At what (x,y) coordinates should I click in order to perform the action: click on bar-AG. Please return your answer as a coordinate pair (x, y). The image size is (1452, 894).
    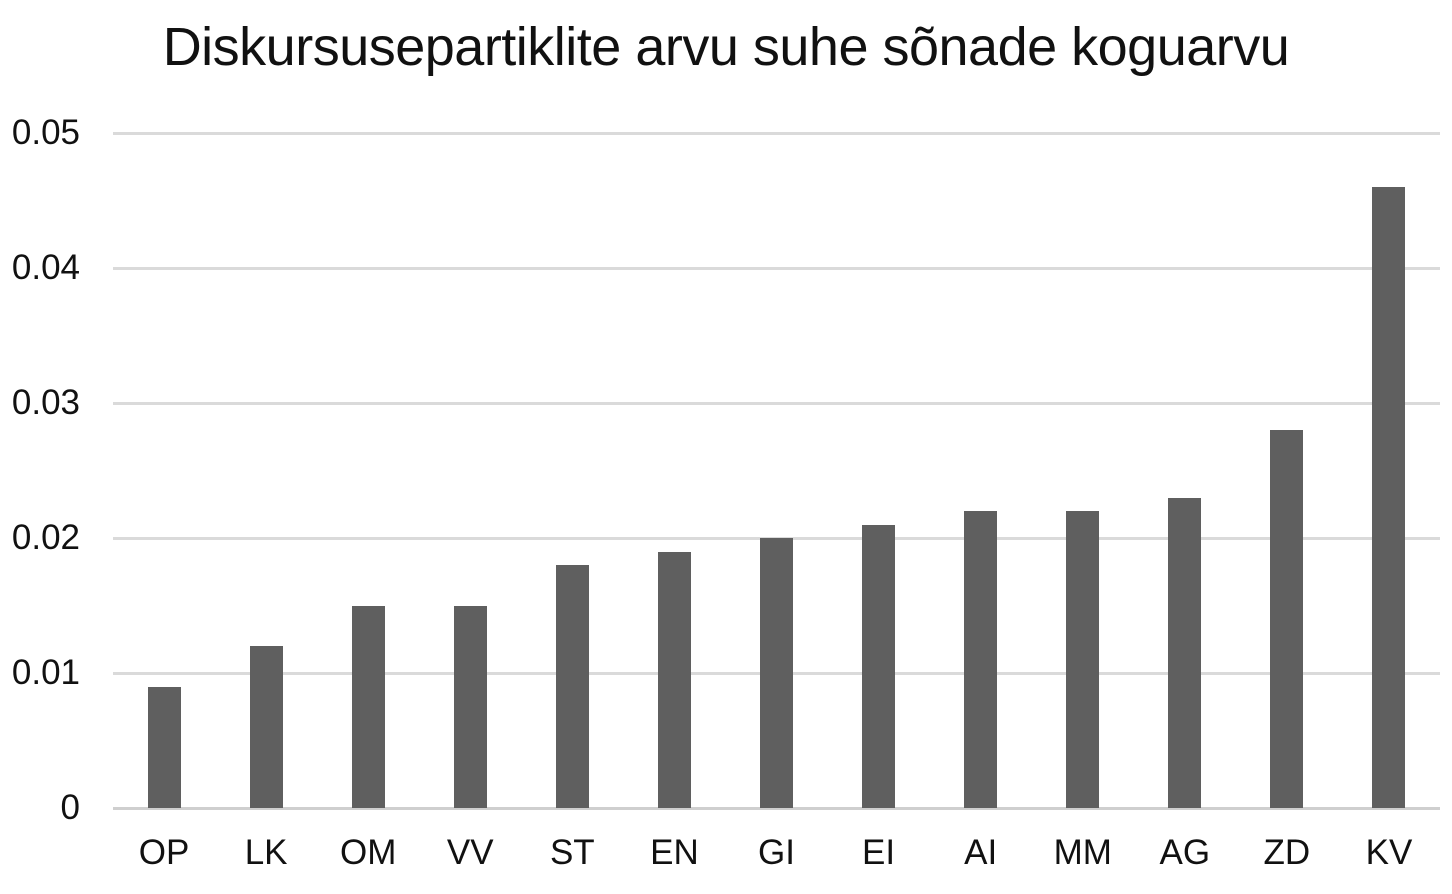
    Looking at the image, I should click on (1185, 652).